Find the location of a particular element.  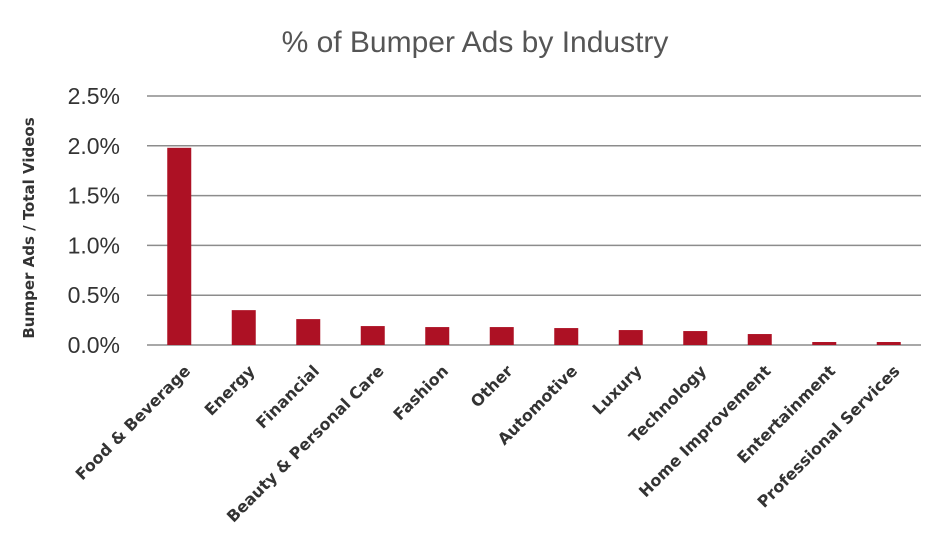

y-axis-ticks: 0.0% 0.5% 1.0% 1.5% 2.0% 2.5% is located at coordinates (94, 220).